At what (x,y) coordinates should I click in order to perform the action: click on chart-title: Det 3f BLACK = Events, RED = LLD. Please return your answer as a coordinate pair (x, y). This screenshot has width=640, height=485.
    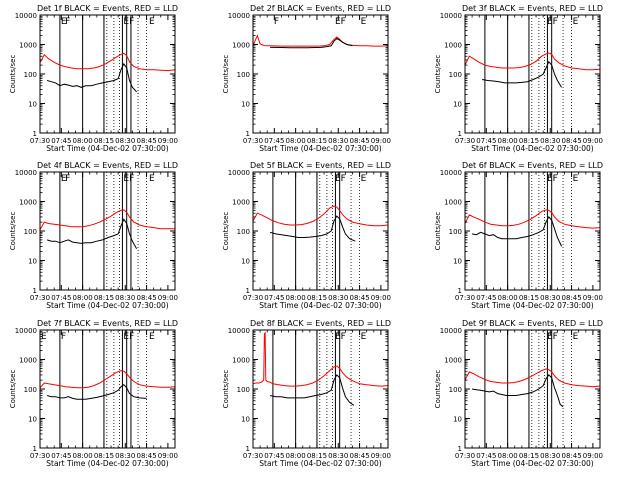
    Looking at the image, I should click on (532, 8).